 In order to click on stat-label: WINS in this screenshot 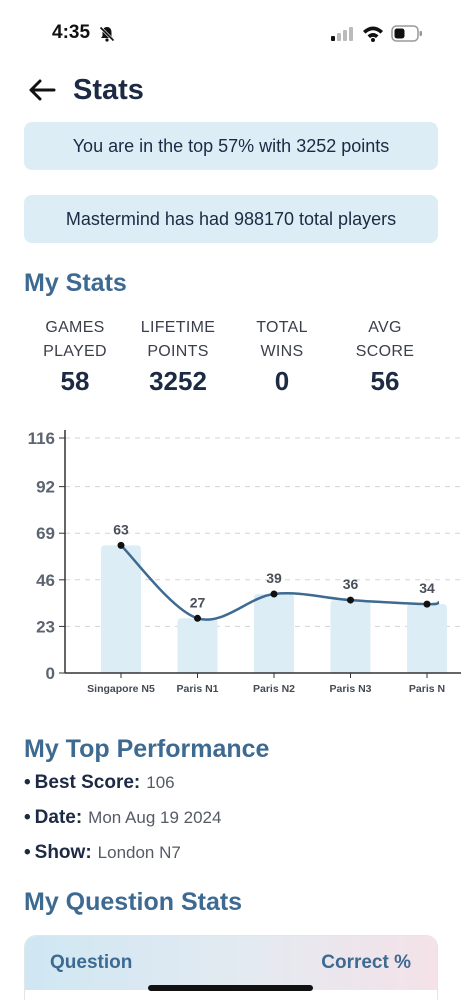, I will do `click(282, 351)`.